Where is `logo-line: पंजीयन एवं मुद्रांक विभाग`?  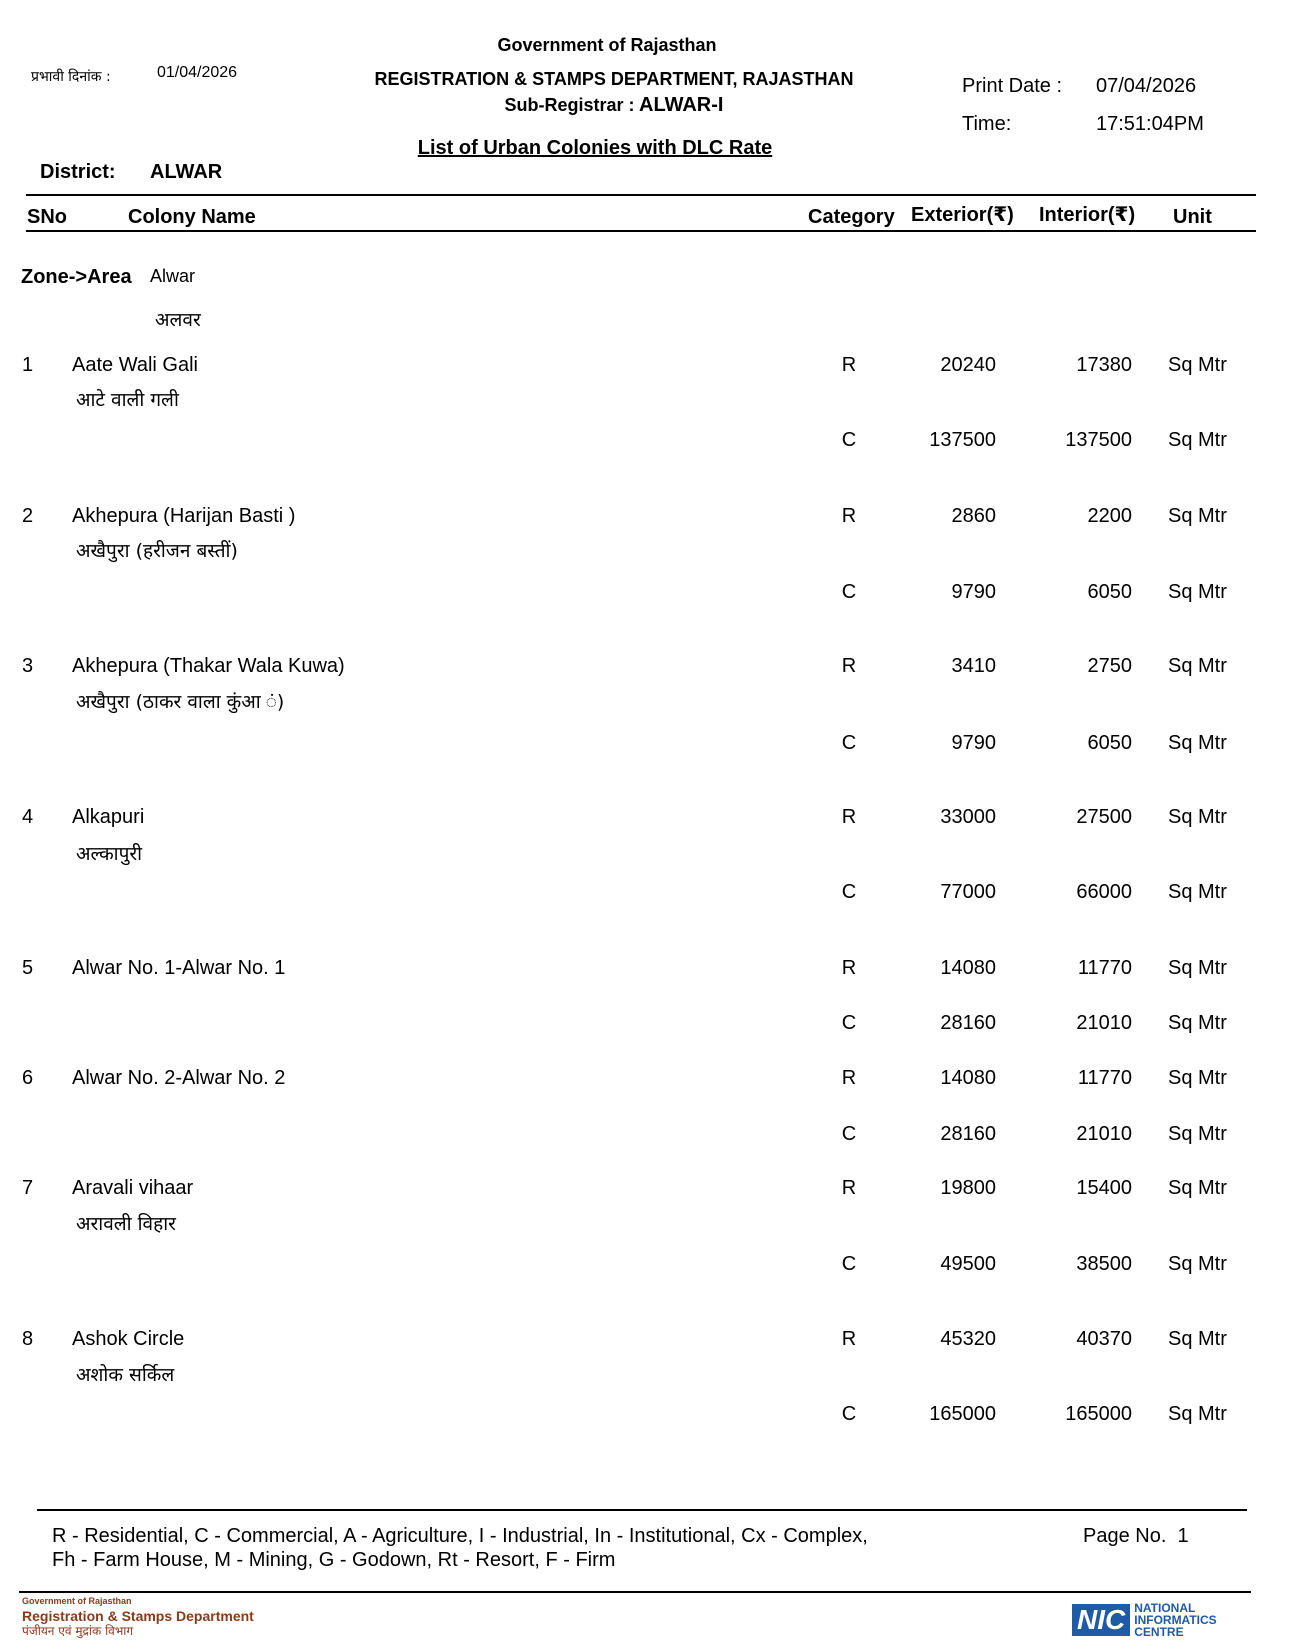 logo-line: पंजीयन एवं मुद्रांक विभाग is located at coordinates (78, 1631).